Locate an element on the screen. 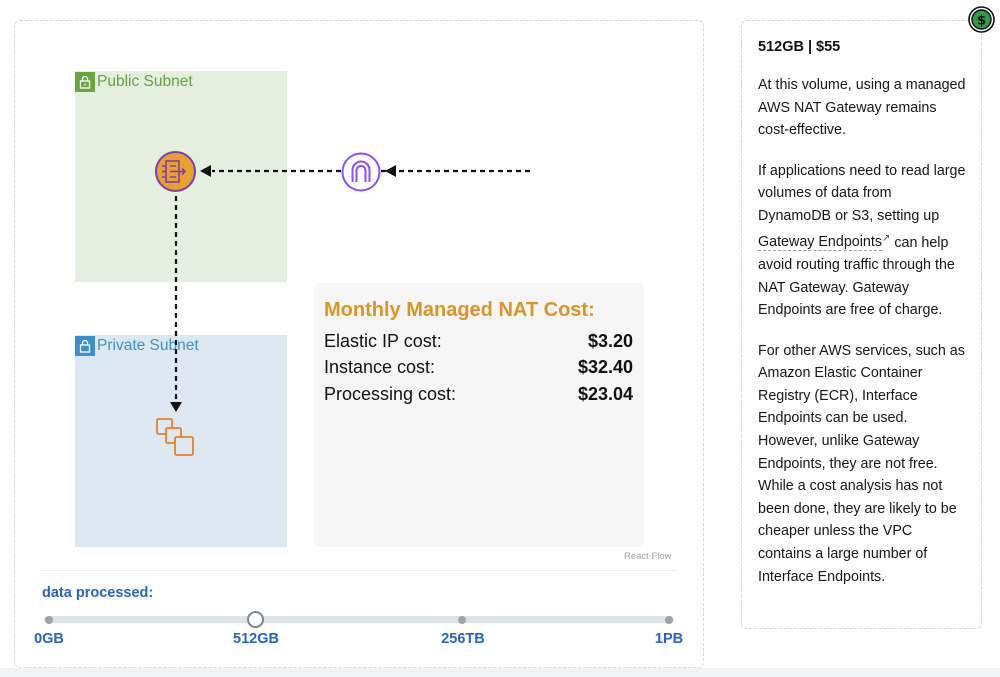  public-subnet-header: Public Subnet is located at coordinates (134, 82).